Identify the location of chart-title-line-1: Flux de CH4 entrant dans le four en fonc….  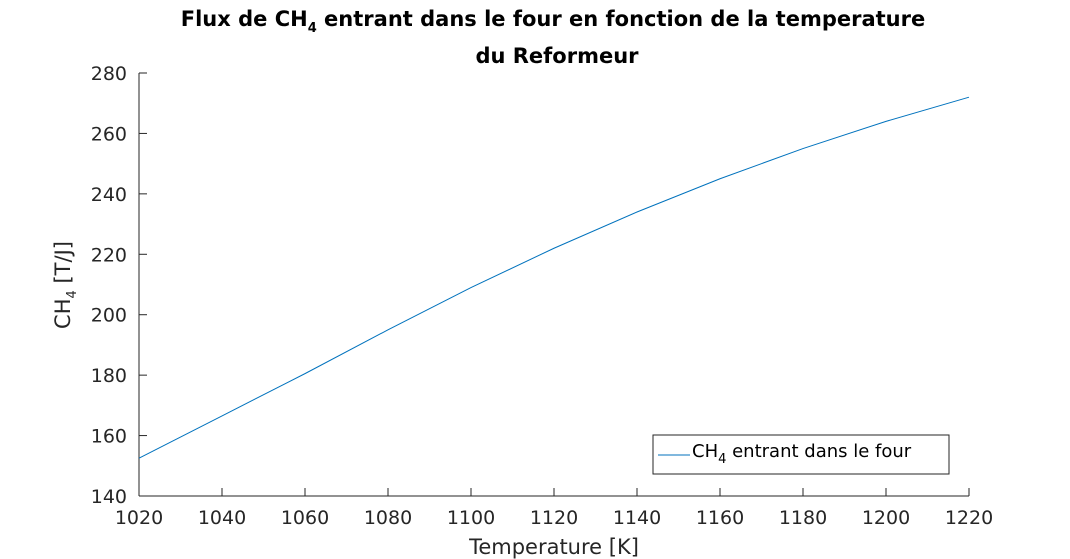
(553, 21).